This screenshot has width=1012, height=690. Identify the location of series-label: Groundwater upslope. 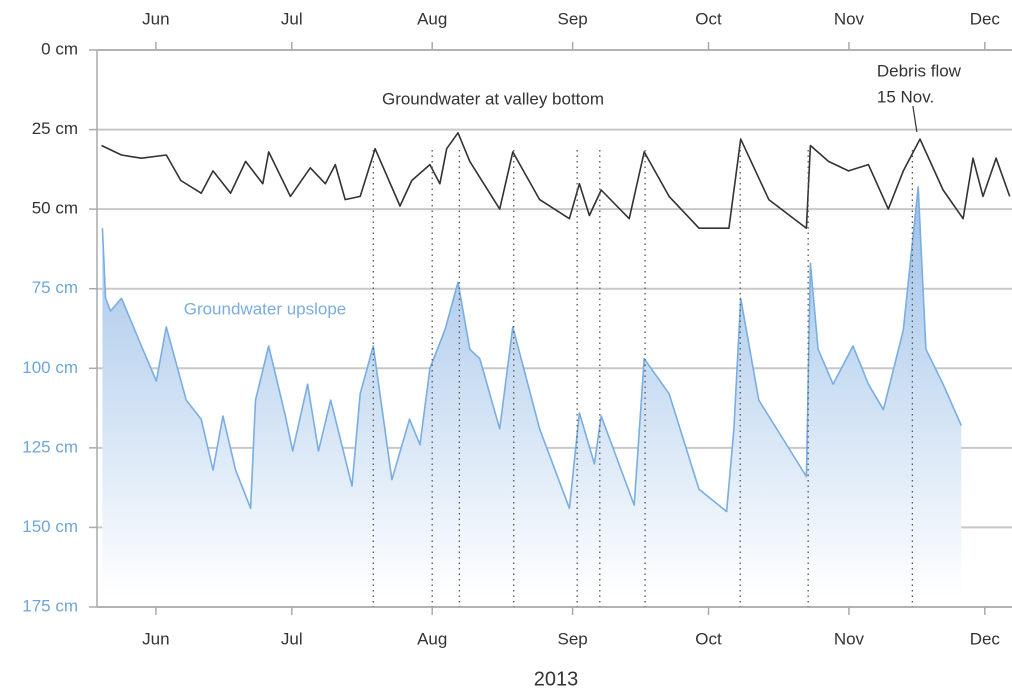
(265, 308).